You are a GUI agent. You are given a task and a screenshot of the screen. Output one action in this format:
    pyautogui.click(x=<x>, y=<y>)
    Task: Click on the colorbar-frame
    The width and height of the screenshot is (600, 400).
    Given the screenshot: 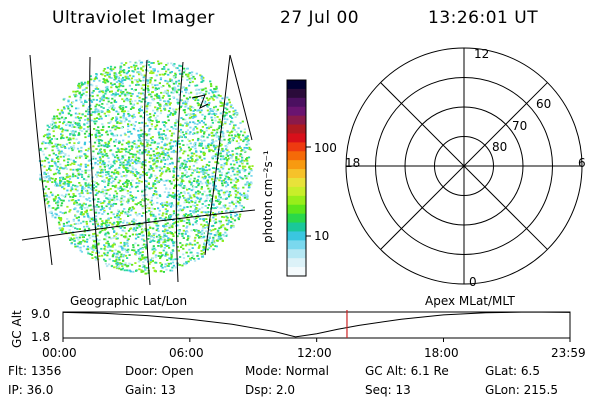 What is the action you would take?
    pyautogui.click(x=296, y=178)
    